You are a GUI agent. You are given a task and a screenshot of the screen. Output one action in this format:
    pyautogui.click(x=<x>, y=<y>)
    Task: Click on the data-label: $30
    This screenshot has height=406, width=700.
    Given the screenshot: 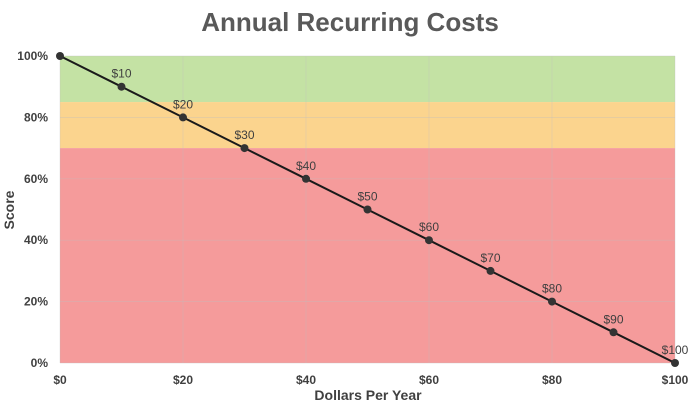 What is the action you would take?
    pyautogui.click(x=244, y=135)
    